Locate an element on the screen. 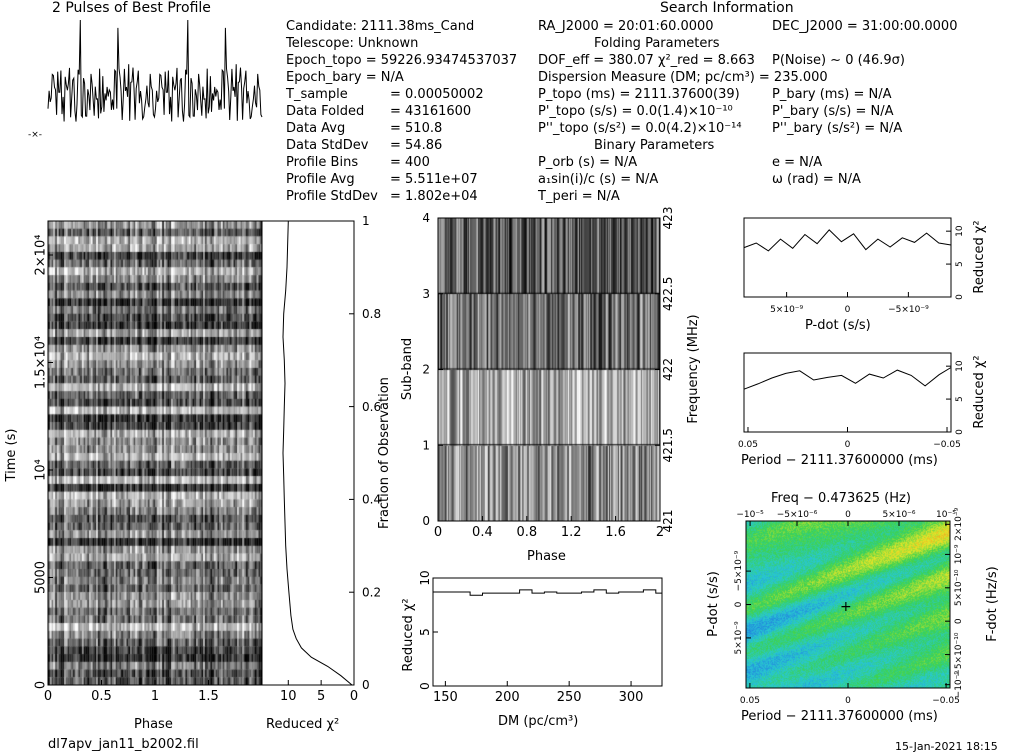  info-pbary: P_bary (ms) = N/A is located at coordinates (832, 94).